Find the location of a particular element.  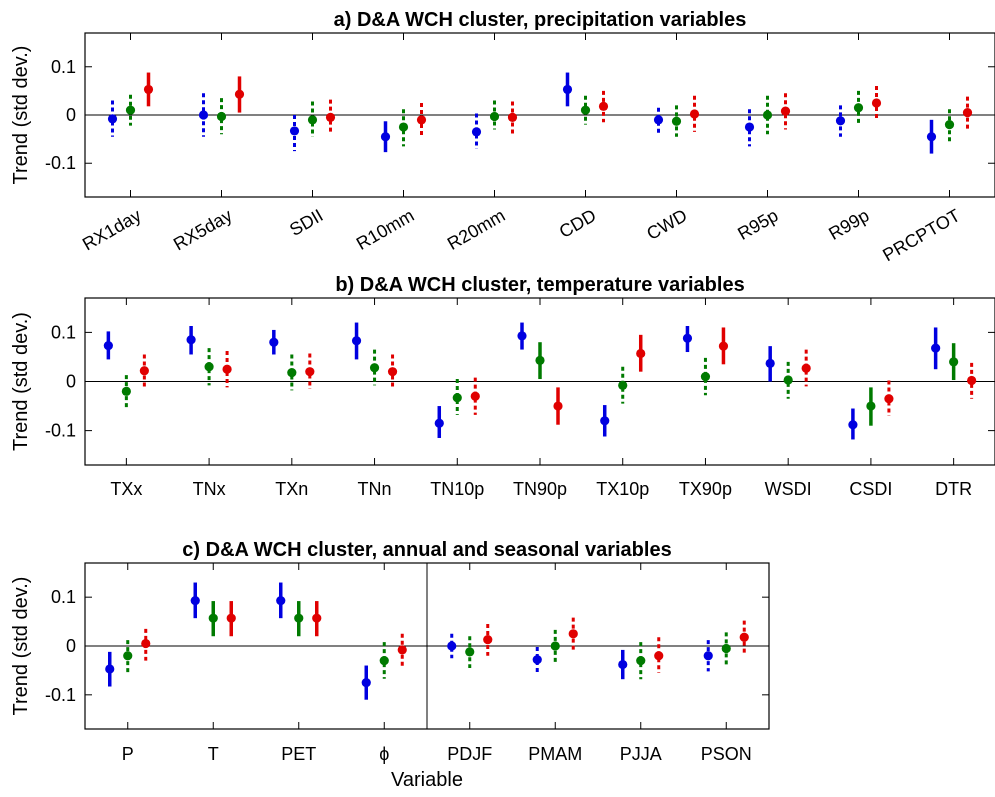

x-tick-label: ϕ is located at coordinates (384, 754).